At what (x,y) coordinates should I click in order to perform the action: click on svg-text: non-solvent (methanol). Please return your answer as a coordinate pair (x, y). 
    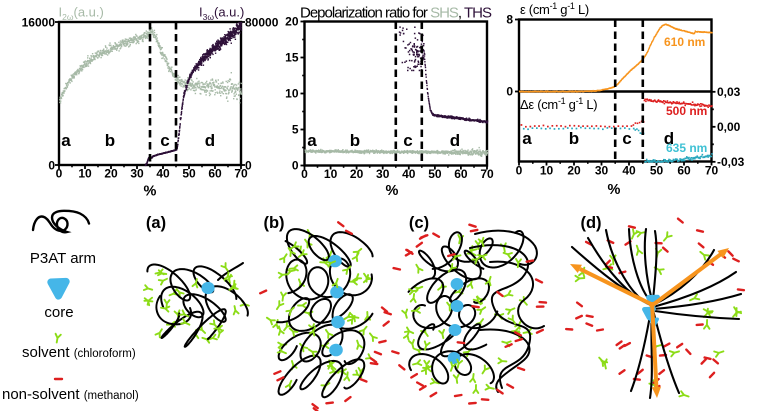
    Looking at the image, I should click on (70, 394).